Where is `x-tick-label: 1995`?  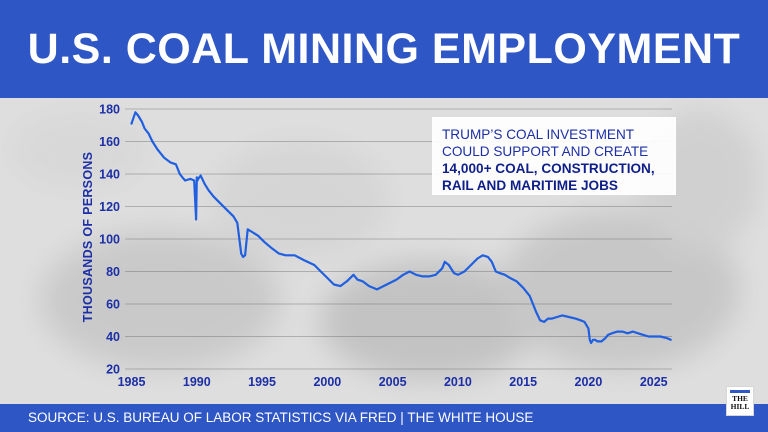 x-tick-label: 1995 is located at coordinates (262, 382).